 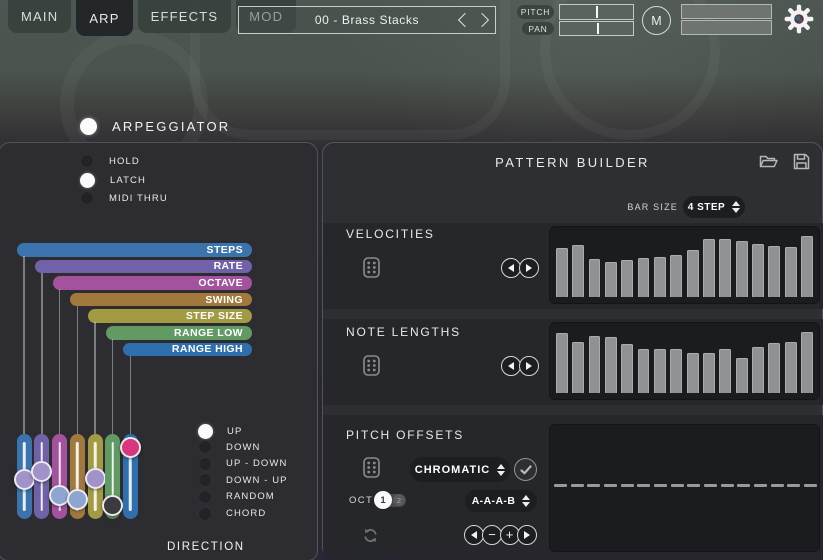 What do you see at coordinates (87, 180) in the screenshot?
I see `mode-radio-latch` at bounding box center [87, 180].